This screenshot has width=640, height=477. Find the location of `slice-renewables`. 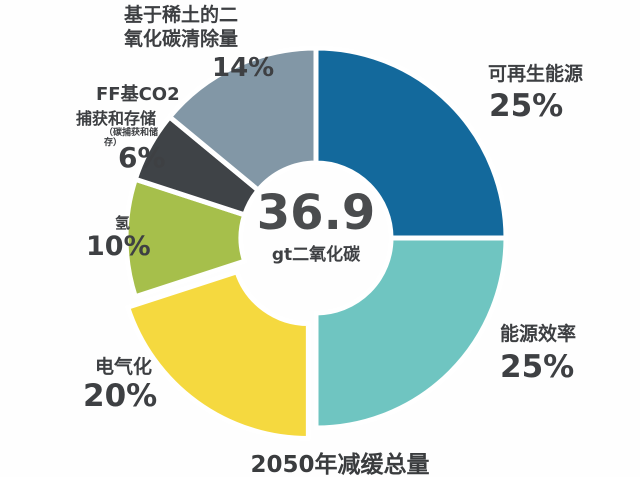

slice-renewables is located at coordinates (411, 143).